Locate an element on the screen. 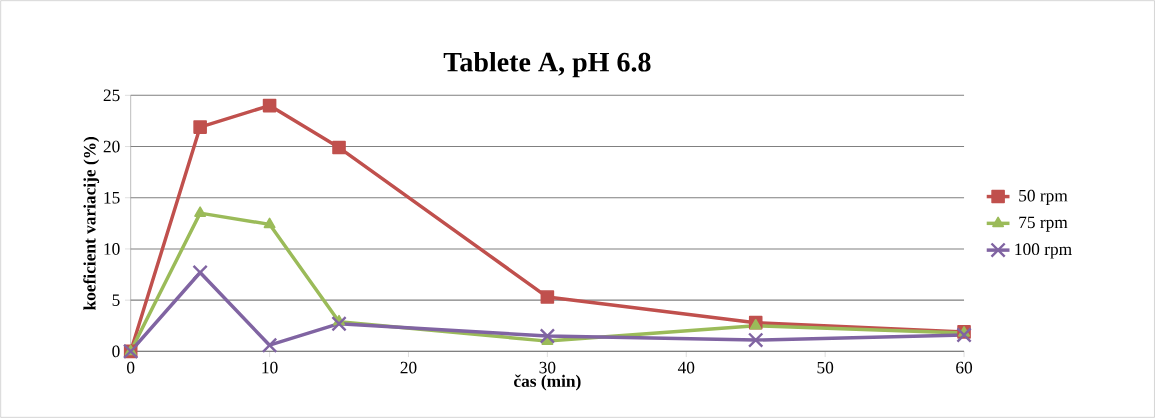  x-tick-label: 0 is located at coordinates (131, 367).